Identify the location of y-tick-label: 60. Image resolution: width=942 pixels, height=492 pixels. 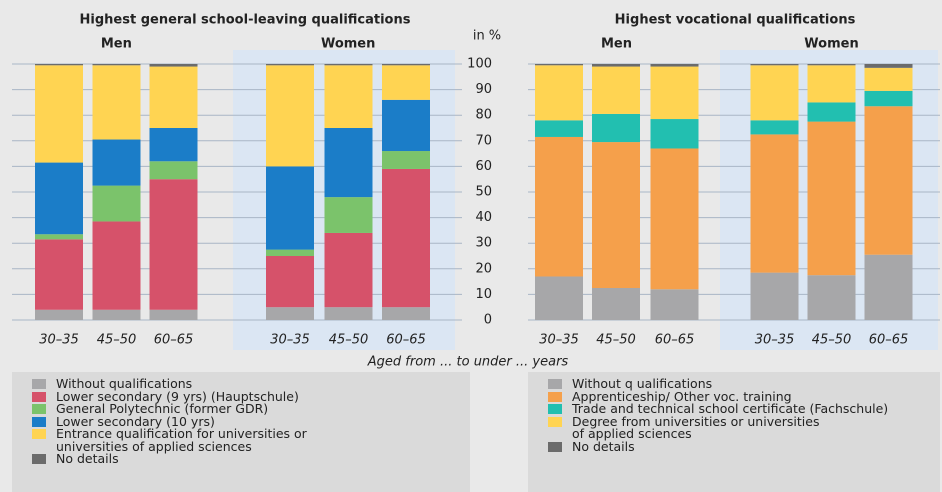
(483, 166).